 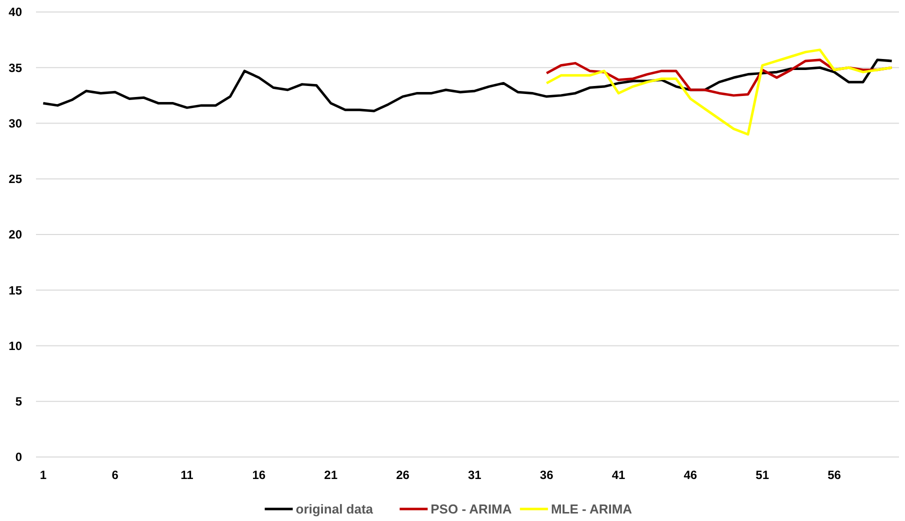 I want to click on x-tick-label: 1, so click(x=43, y=475).